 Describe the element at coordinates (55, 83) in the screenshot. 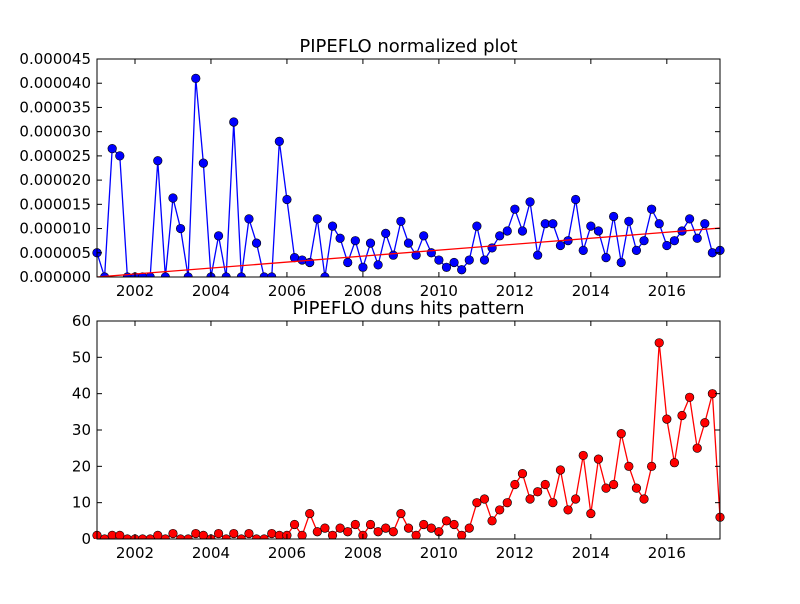

I see `y-tick-label: 0.000040` at that location.